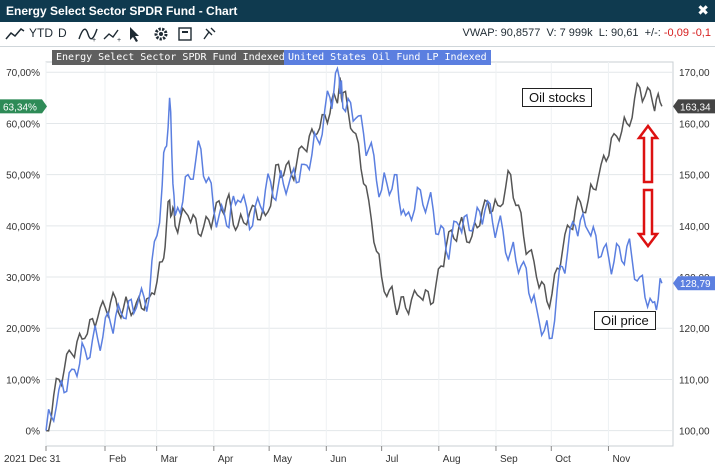  What do you see at coordinates (694, 329) in the screenshot?
I see `right-axis-tick-label: 120,00` at bounding box center [694, 329].